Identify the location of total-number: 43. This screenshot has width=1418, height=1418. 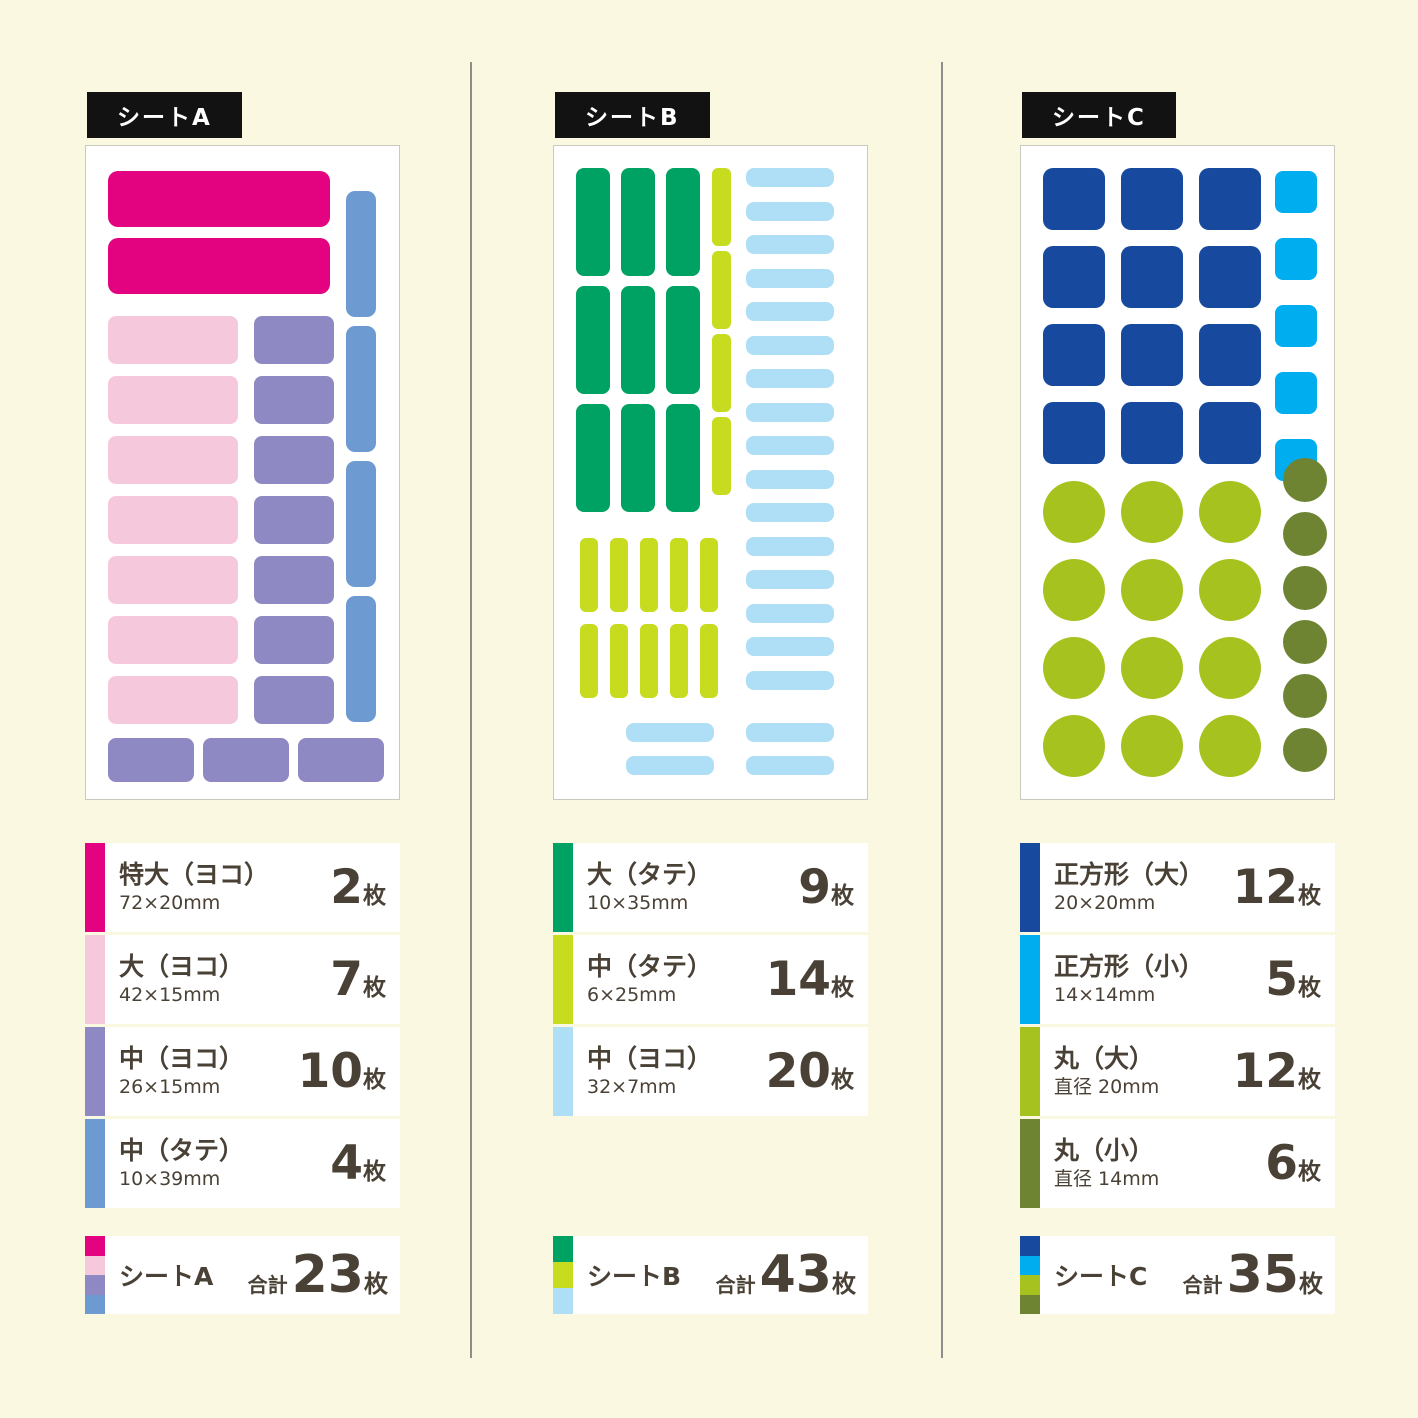
(795, 1275).